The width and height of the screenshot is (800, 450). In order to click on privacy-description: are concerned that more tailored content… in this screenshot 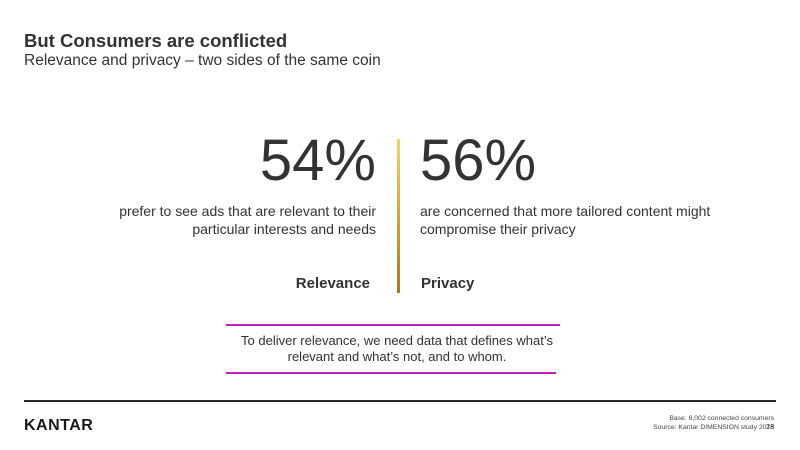, I will do `click(565, 220)`.